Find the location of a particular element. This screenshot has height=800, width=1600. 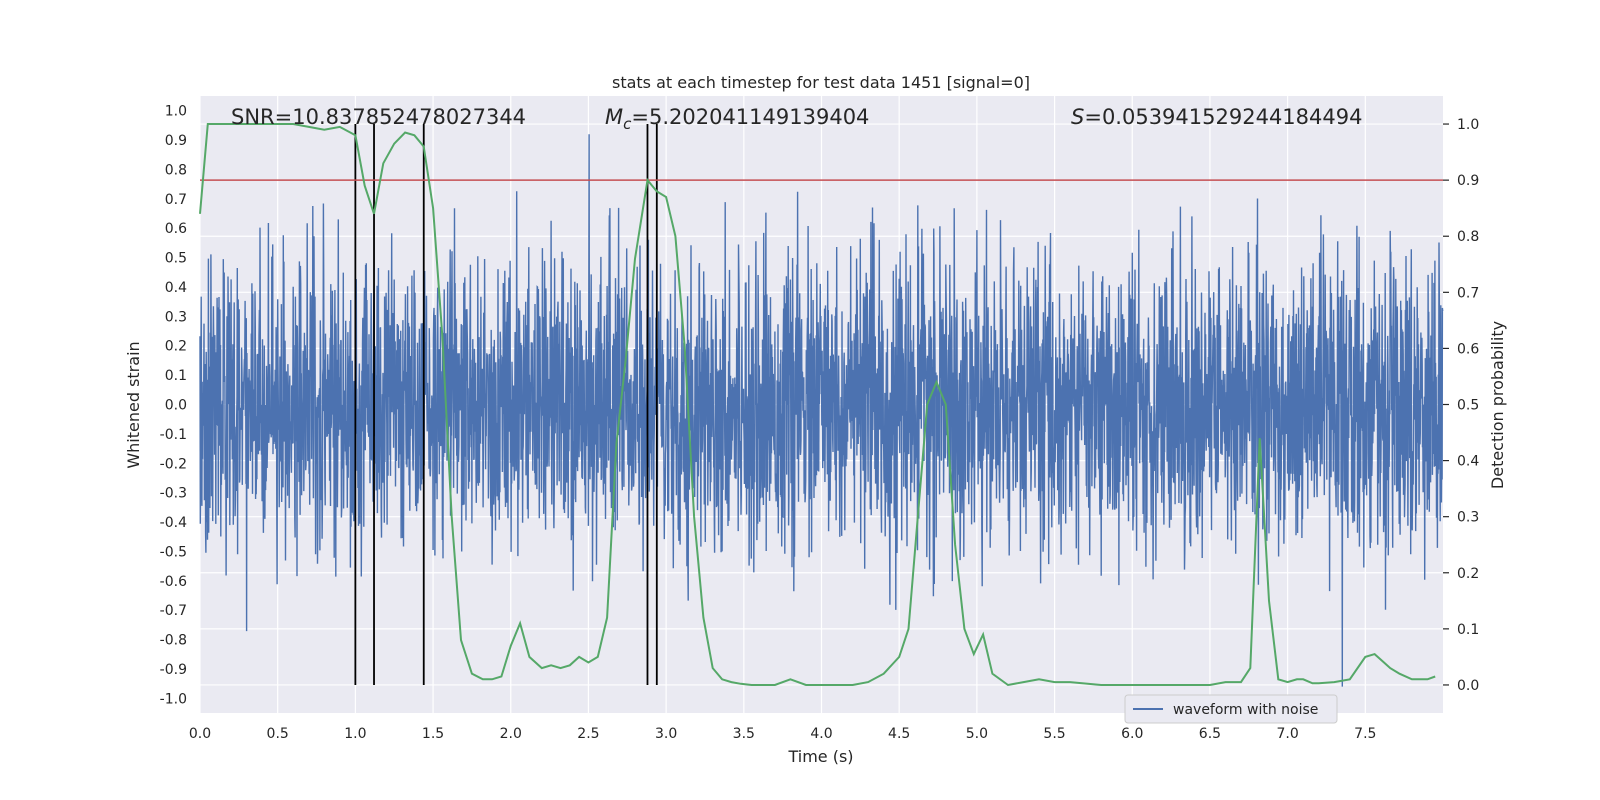

chirp-mass-symbol: M is located at coordinates (614, 117).